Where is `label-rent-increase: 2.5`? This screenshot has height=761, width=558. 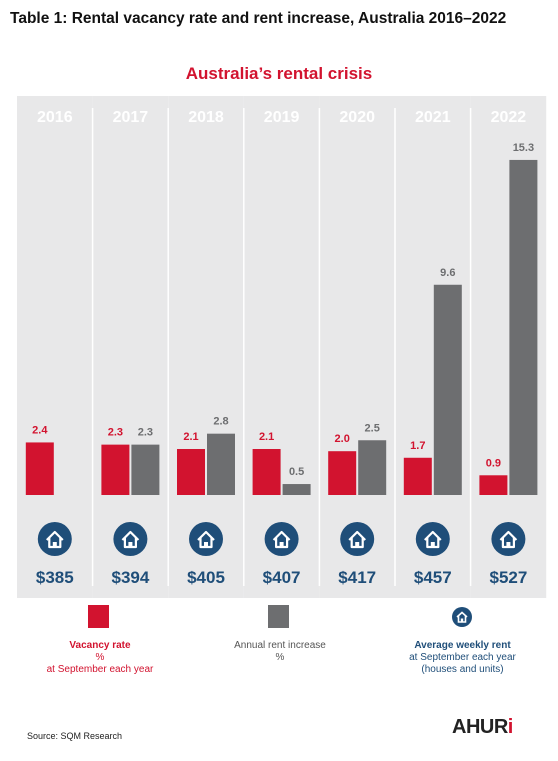
label-rent-increase: 2.5 is located at coordinates (372, 428).